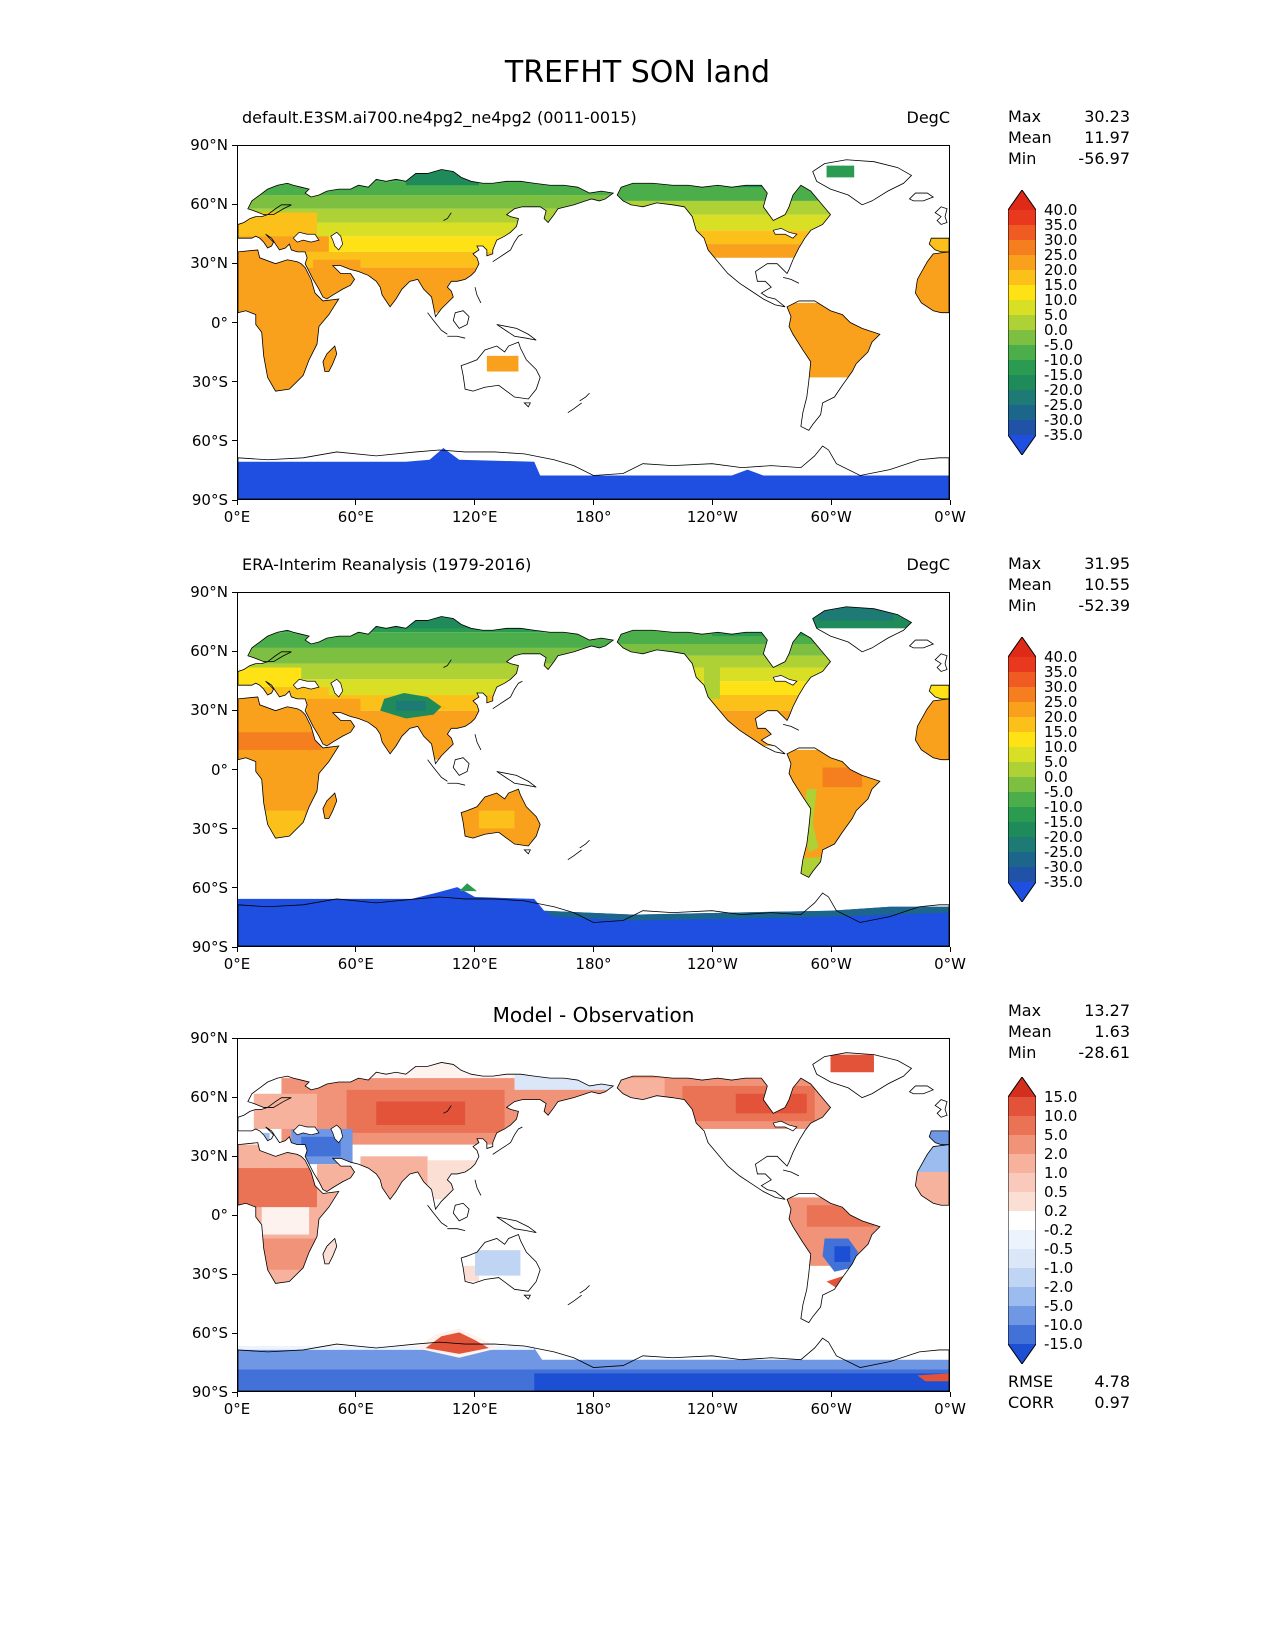  What do you see at coordinates (1030, 584) in the screenshot?
I see `stat-label: Mean` at bounding box center [1030, 584].